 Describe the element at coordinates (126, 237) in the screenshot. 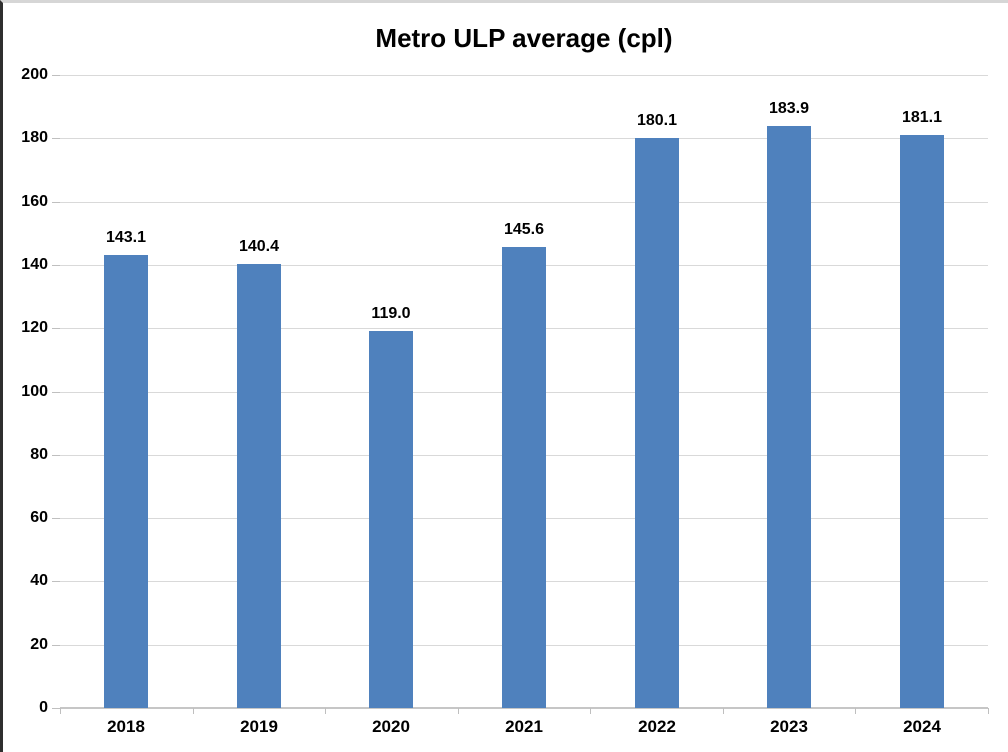

I see `bar-data-label: 143.1` at that location.